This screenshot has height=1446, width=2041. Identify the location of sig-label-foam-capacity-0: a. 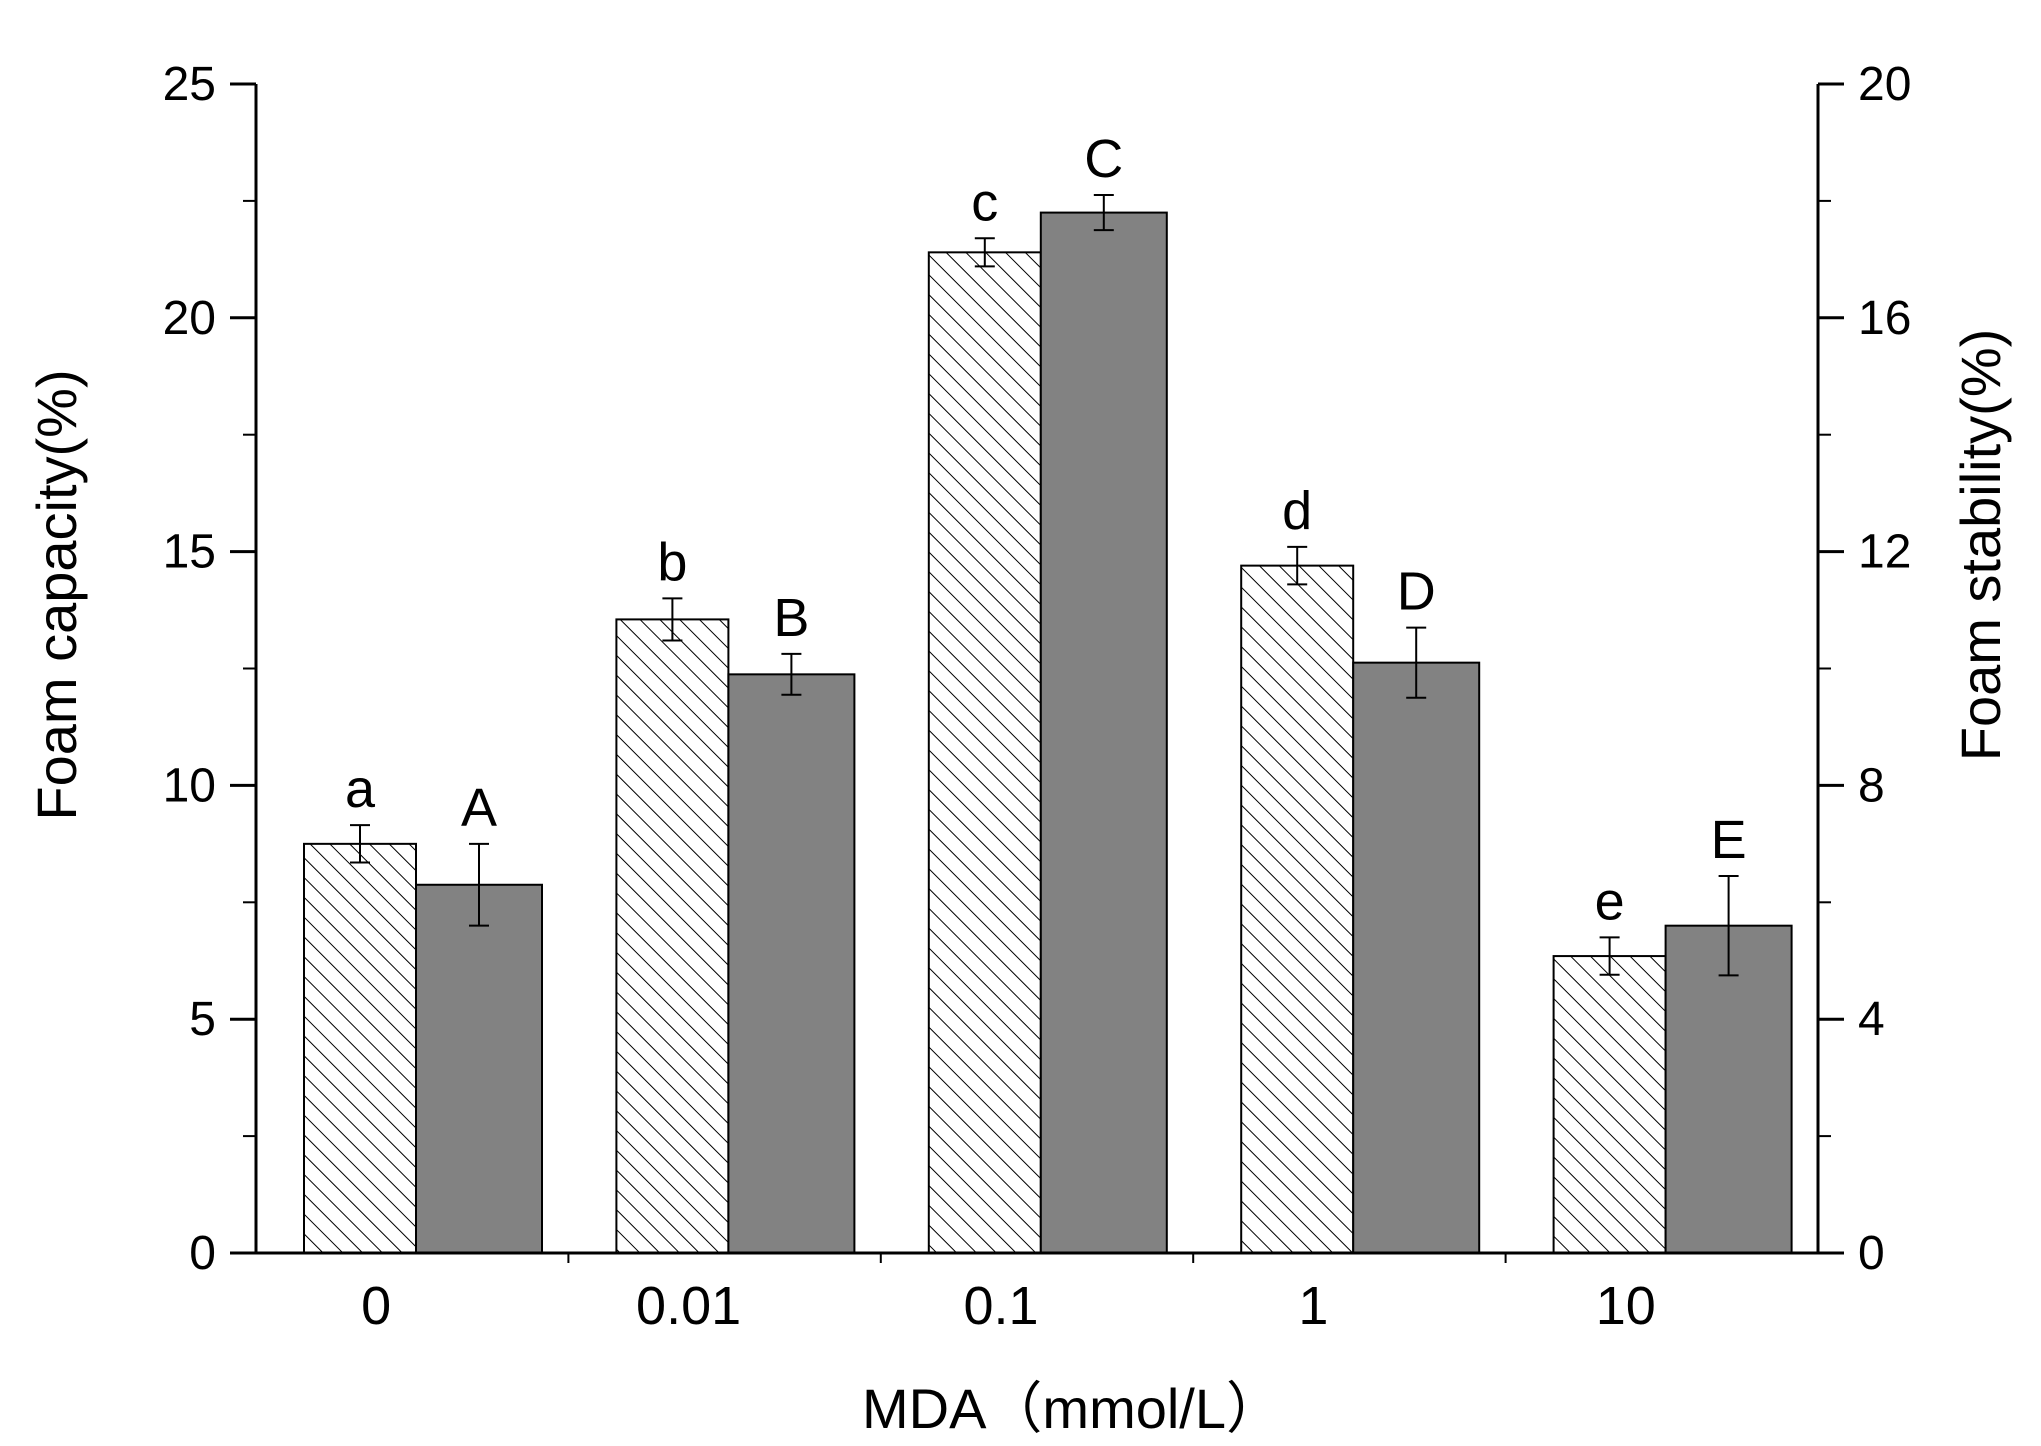
(360, 789).